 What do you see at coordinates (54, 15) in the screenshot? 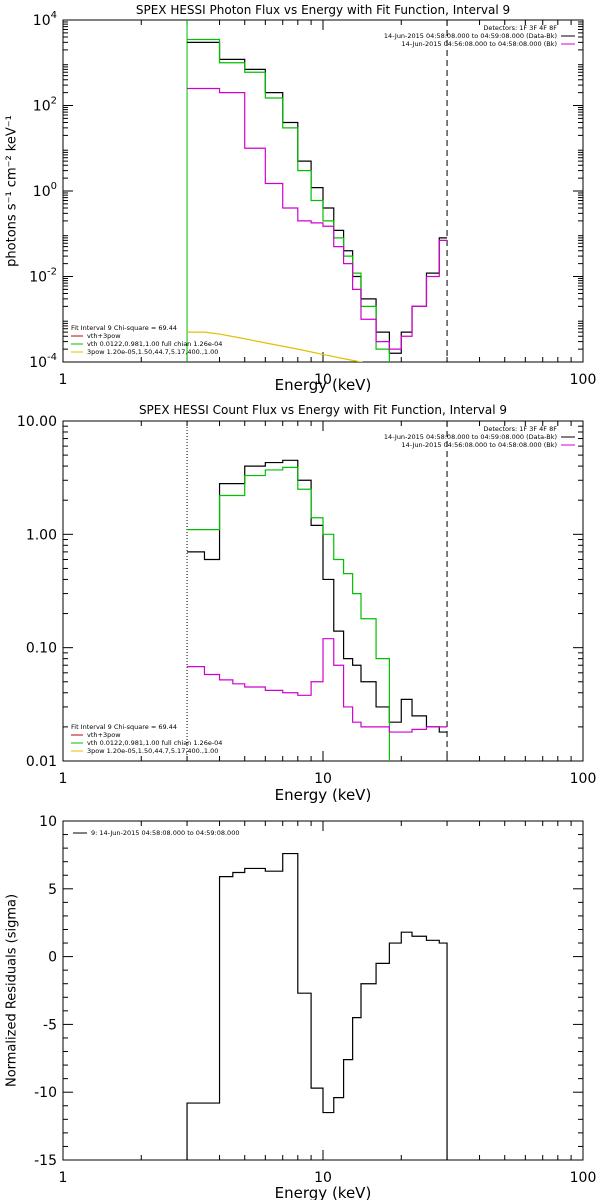
I see `y-tick-exponent: 4` at bounding box center [54, 15].